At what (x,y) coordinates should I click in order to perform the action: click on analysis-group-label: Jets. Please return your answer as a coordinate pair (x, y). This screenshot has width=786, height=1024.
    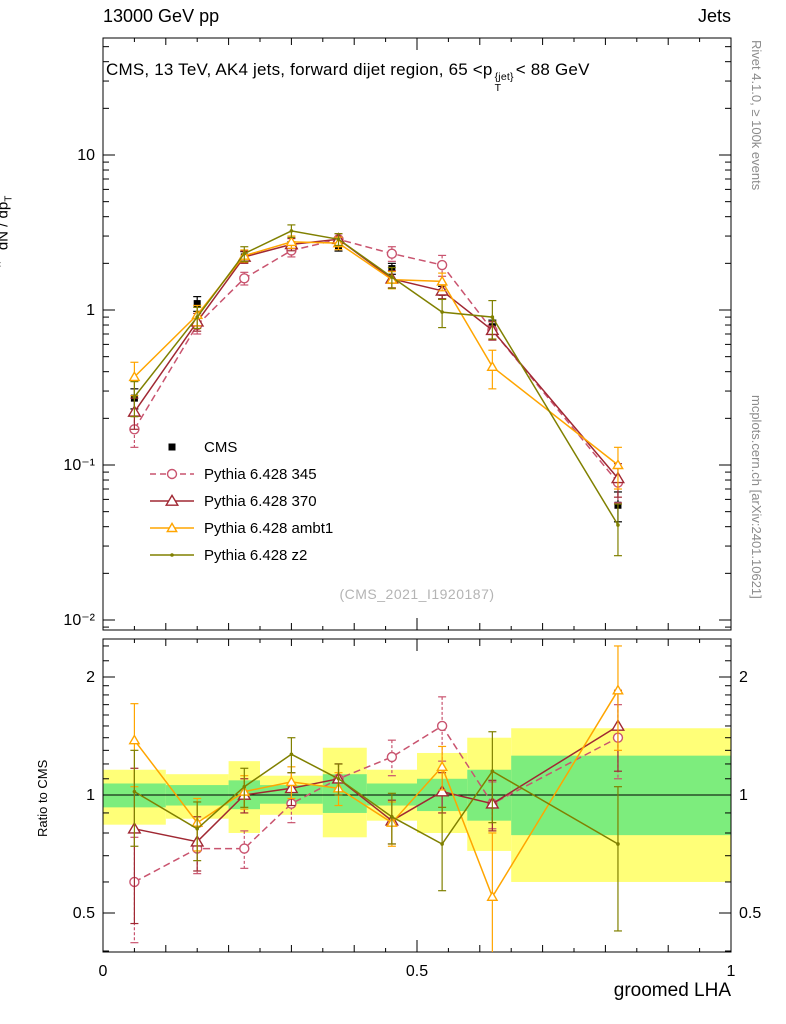
    Looking at the image, I should click on (714, 16).